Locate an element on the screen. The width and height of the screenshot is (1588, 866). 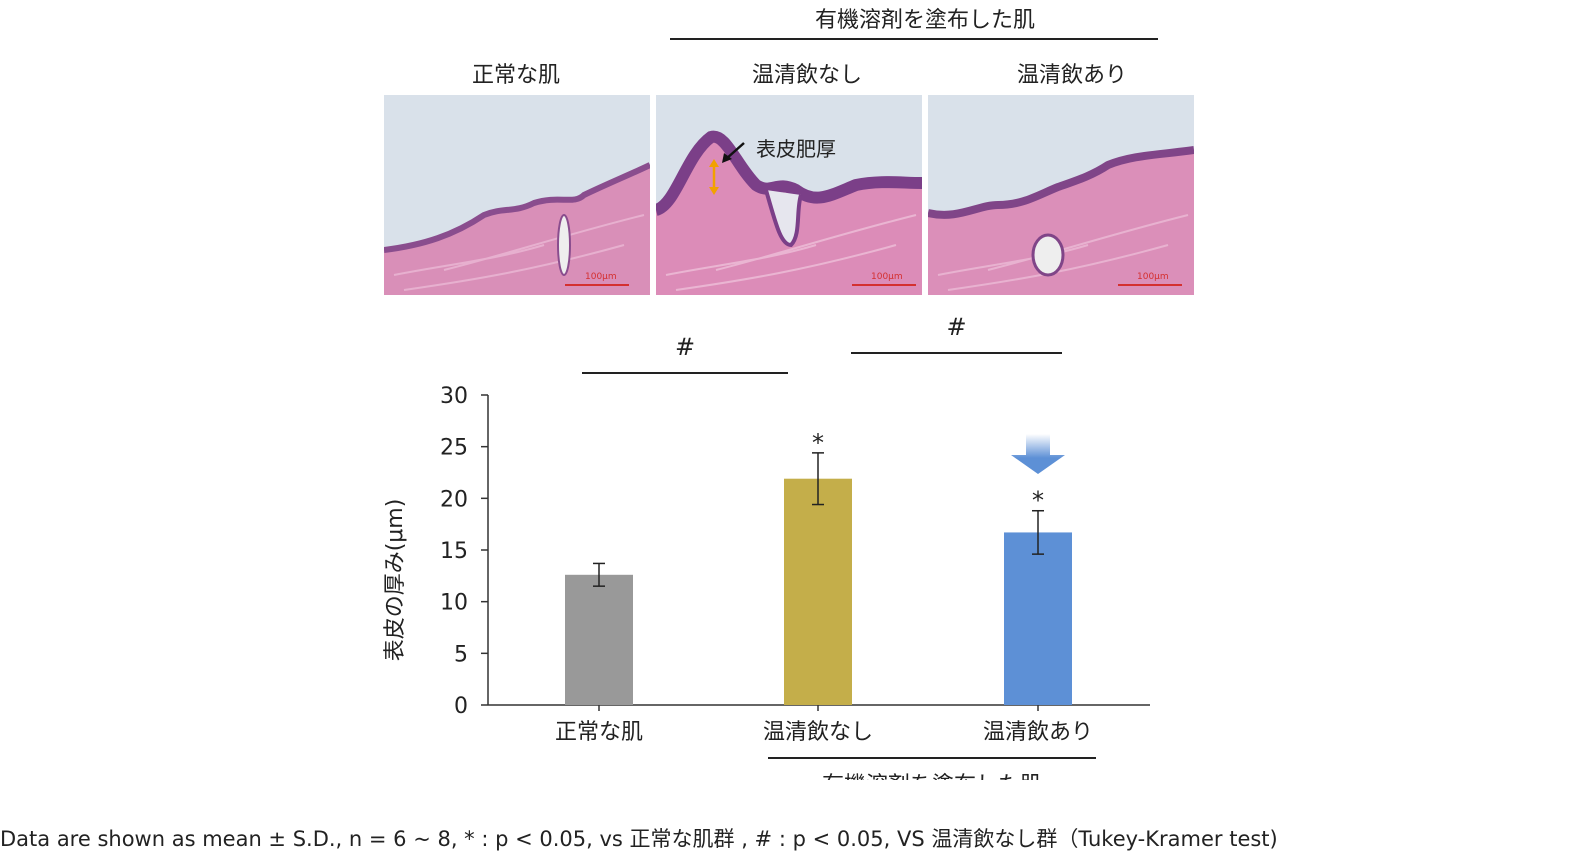
y-axis-label: 表皮の厚み(μm) is located at coordinates (395, 580).